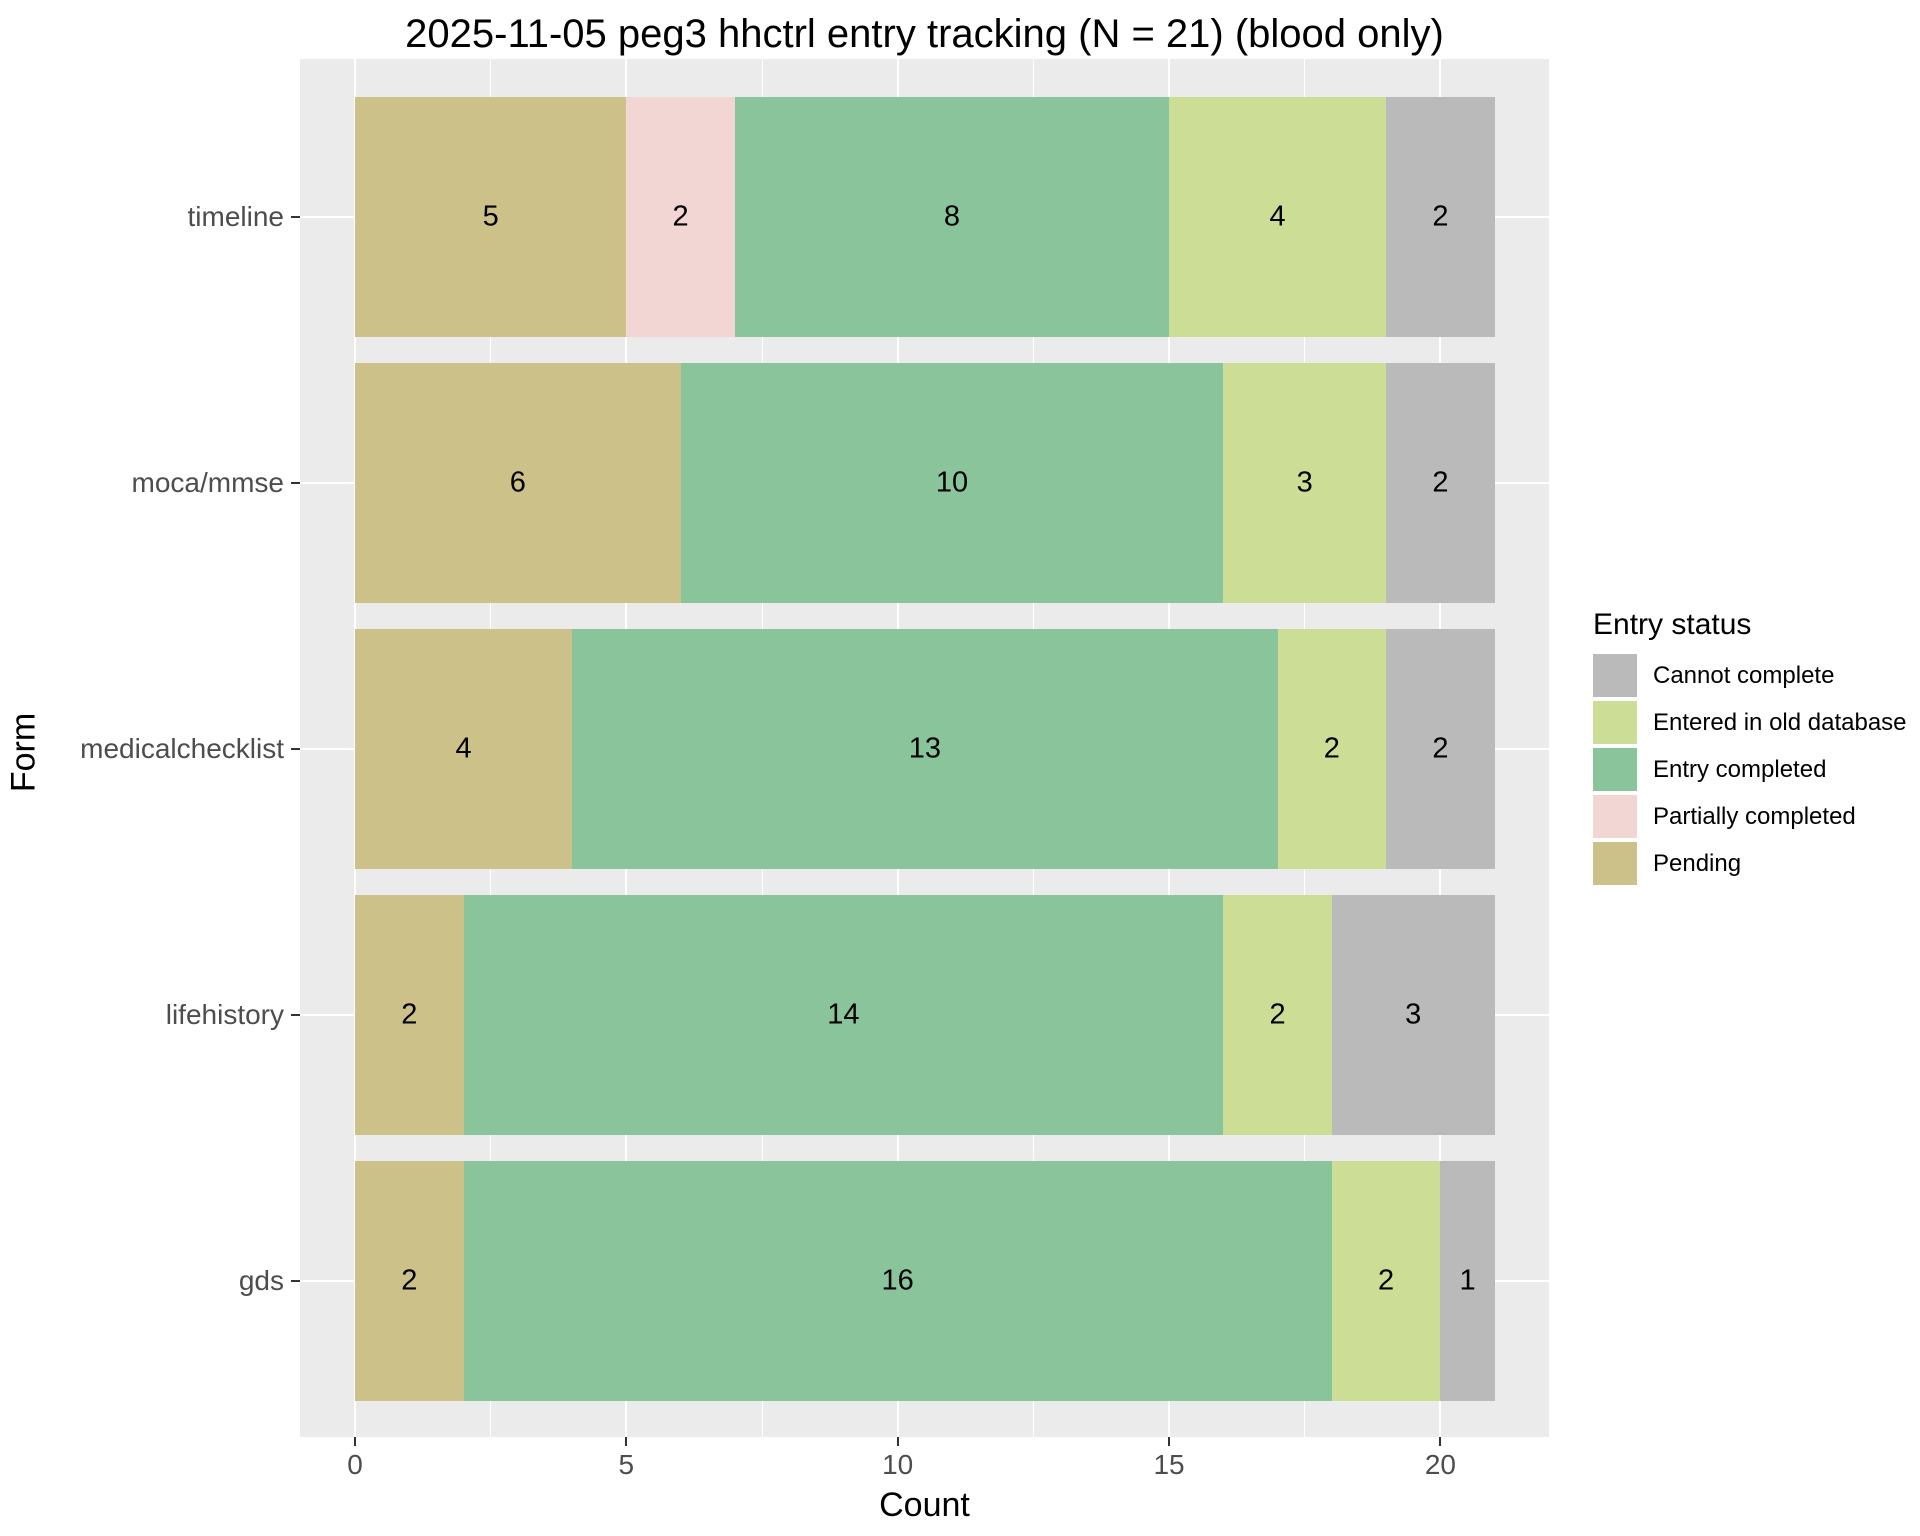 The width and height of the screenshot is (1920, 1536). I want to click on legend-item-label: Cannot complete, so click(1744, 675).